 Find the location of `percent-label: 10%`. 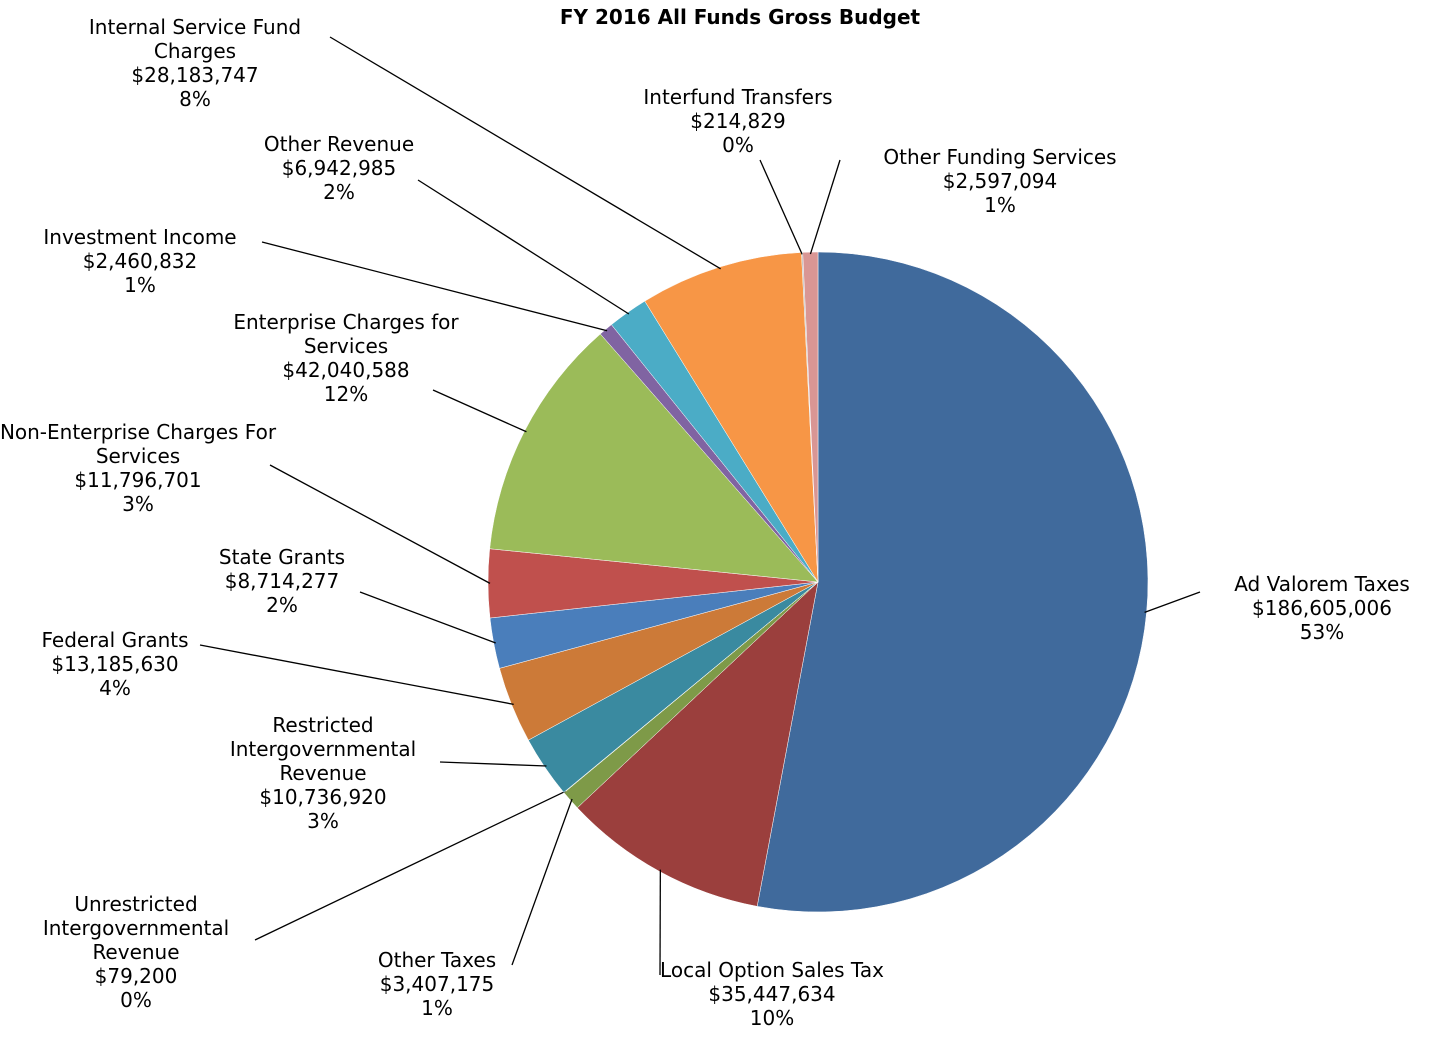

percent-label: 10% is located at coordinates (772, 1018).